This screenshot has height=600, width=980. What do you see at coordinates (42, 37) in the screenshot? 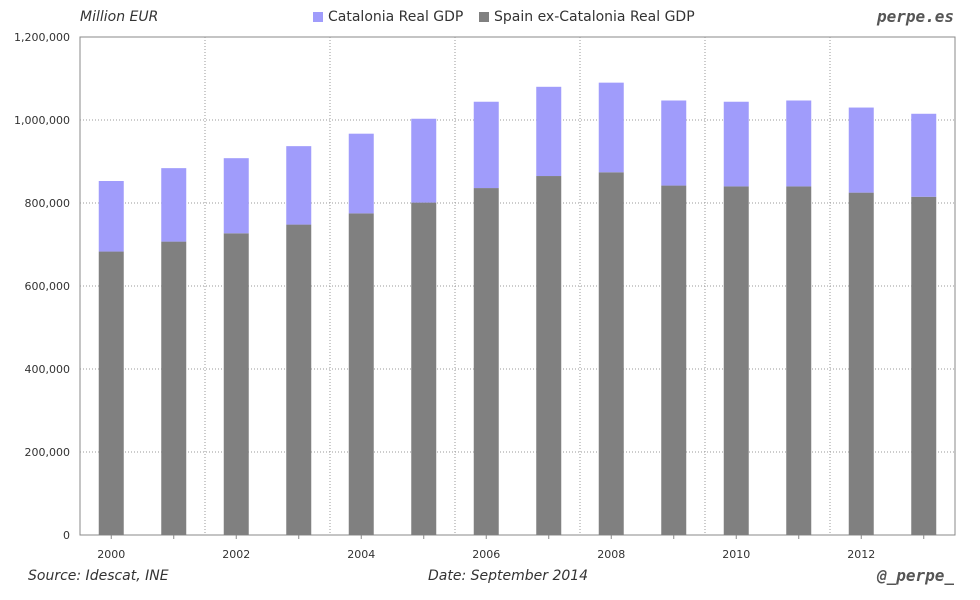
I see `y-tick-label: 1,200,000` at bounding box center [42, 37].